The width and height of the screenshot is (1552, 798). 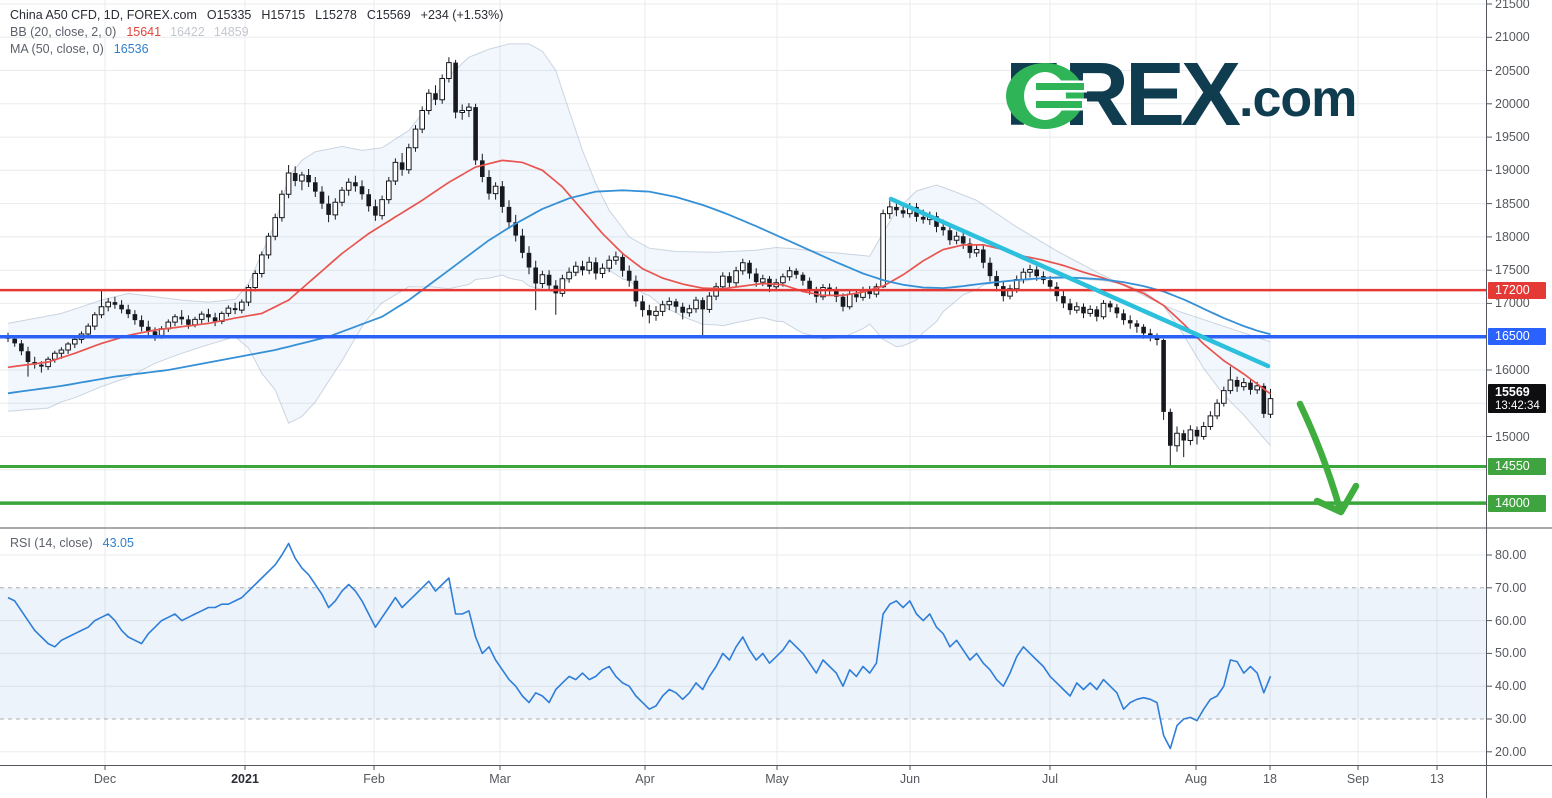 I want to click on price-axis-label: 16000, so click(x=1512, y=370).